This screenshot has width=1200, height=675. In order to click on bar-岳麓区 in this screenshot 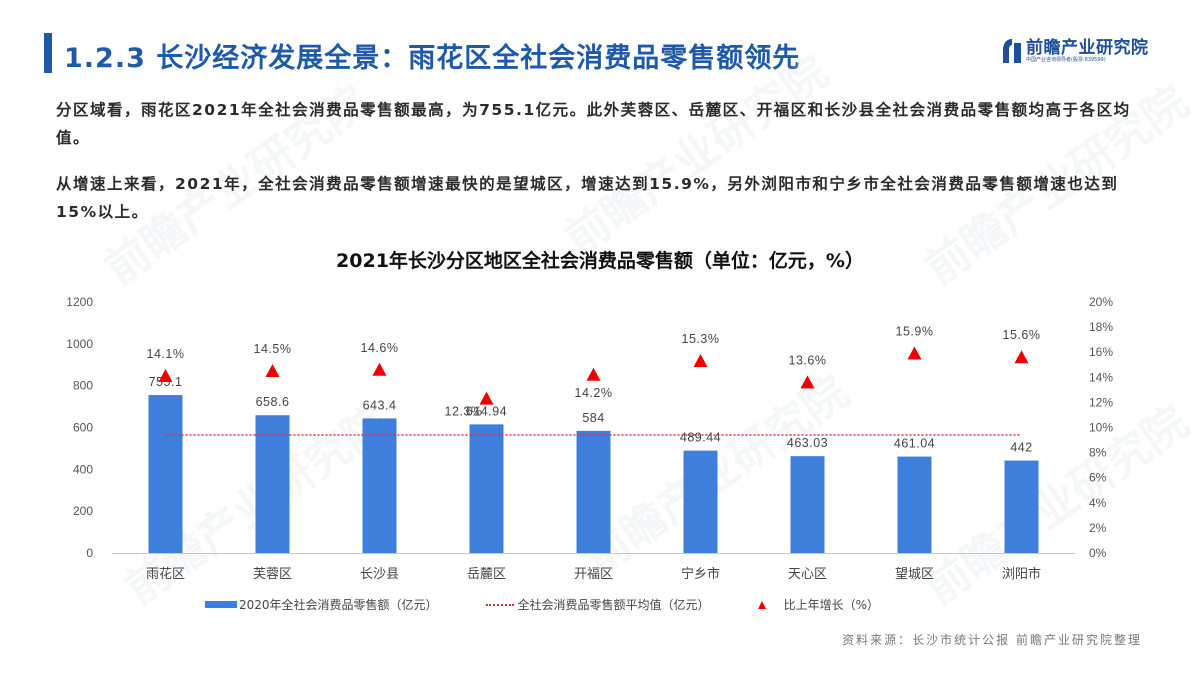, I will do `click(486, 488)`.